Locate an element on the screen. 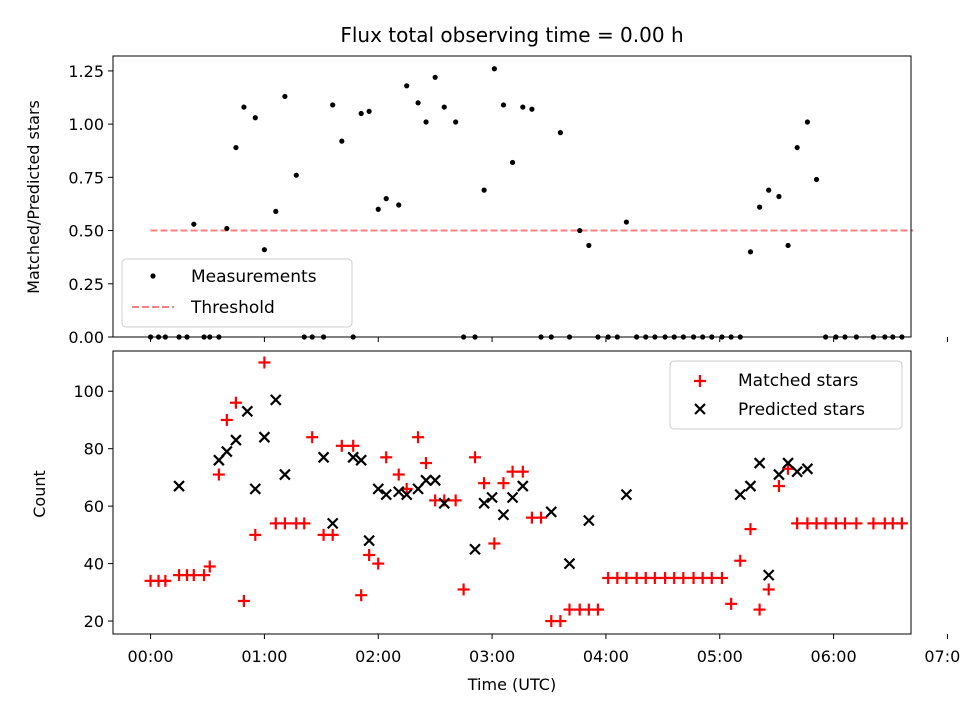 The height and width of the screenshot is (720, 960). legend-matched-label: Matched stars is located at coordinates (798, 381).